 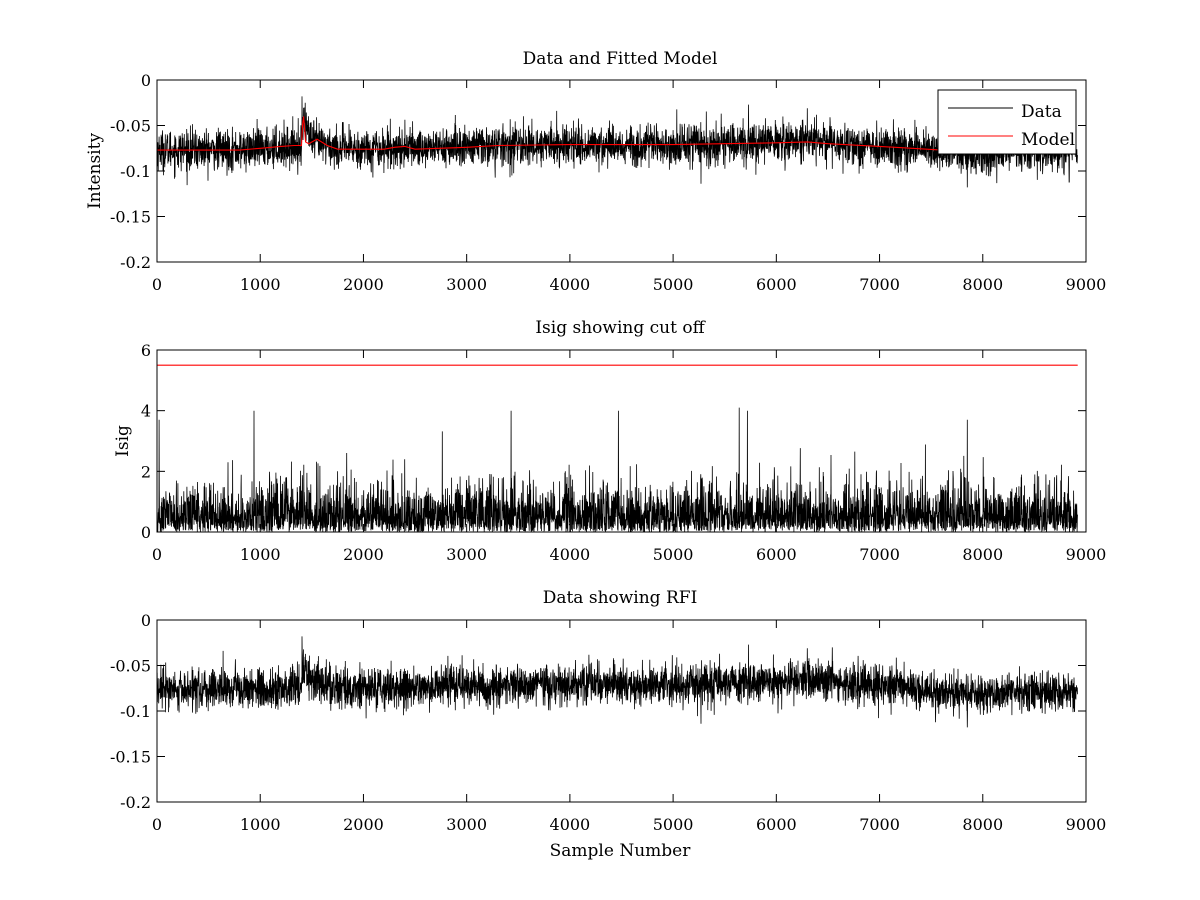 I want to click on panel-2-ylabel: Isig, so click(x=123, y=441).